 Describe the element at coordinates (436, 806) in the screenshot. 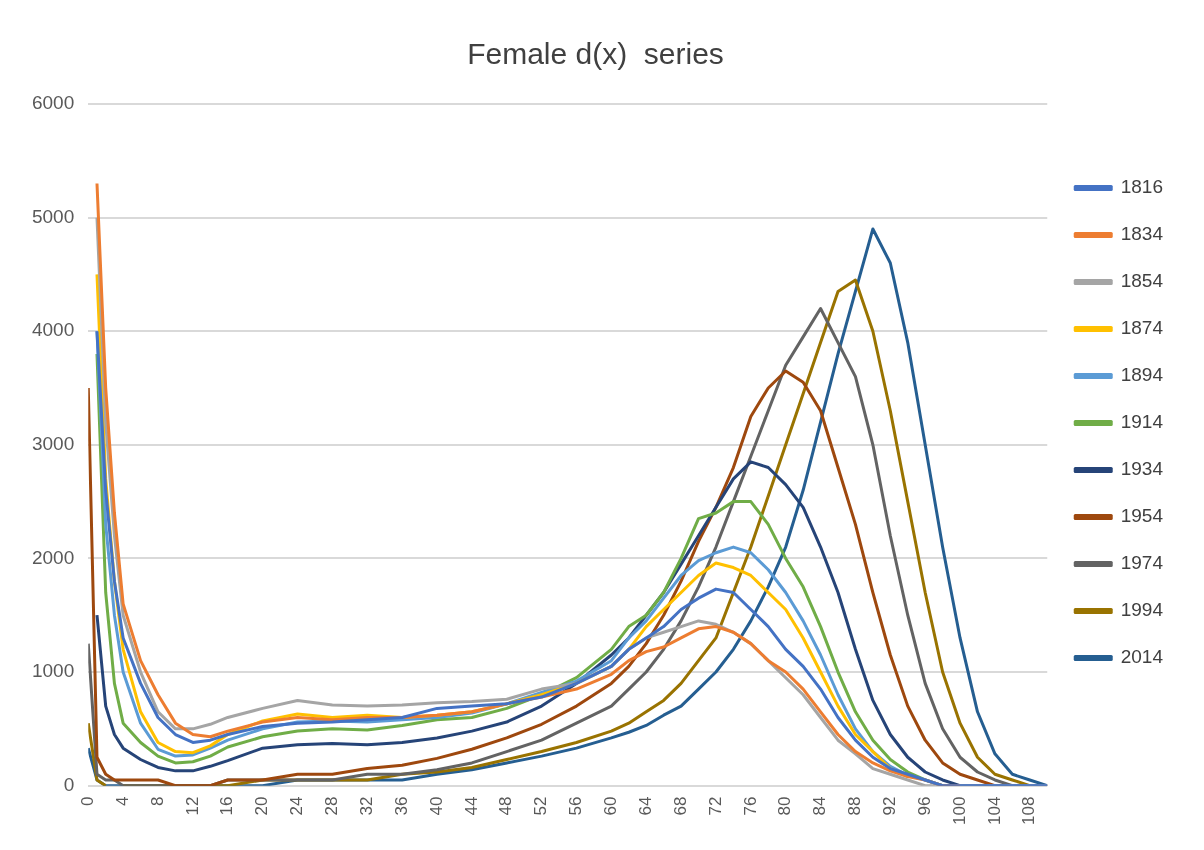

I see `x-tick-label: 40` at that location.